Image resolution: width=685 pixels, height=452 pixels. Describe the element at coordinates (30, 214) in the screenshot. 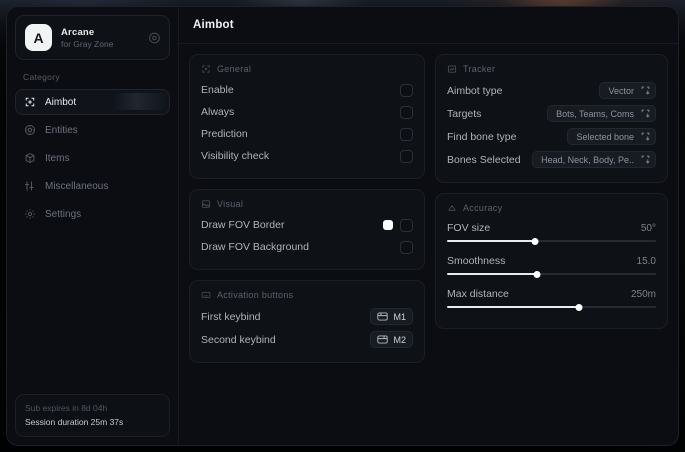

I see `gear-icon` at that location.